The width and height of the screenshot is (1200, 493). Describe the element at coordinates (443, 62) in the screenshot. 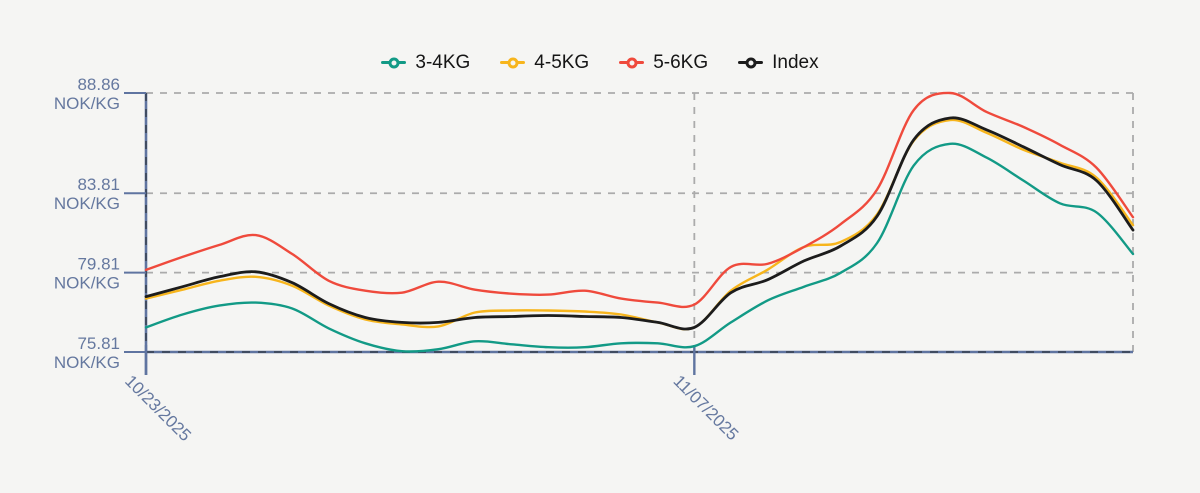

I see `legend-label: 3-4KG` at that location.